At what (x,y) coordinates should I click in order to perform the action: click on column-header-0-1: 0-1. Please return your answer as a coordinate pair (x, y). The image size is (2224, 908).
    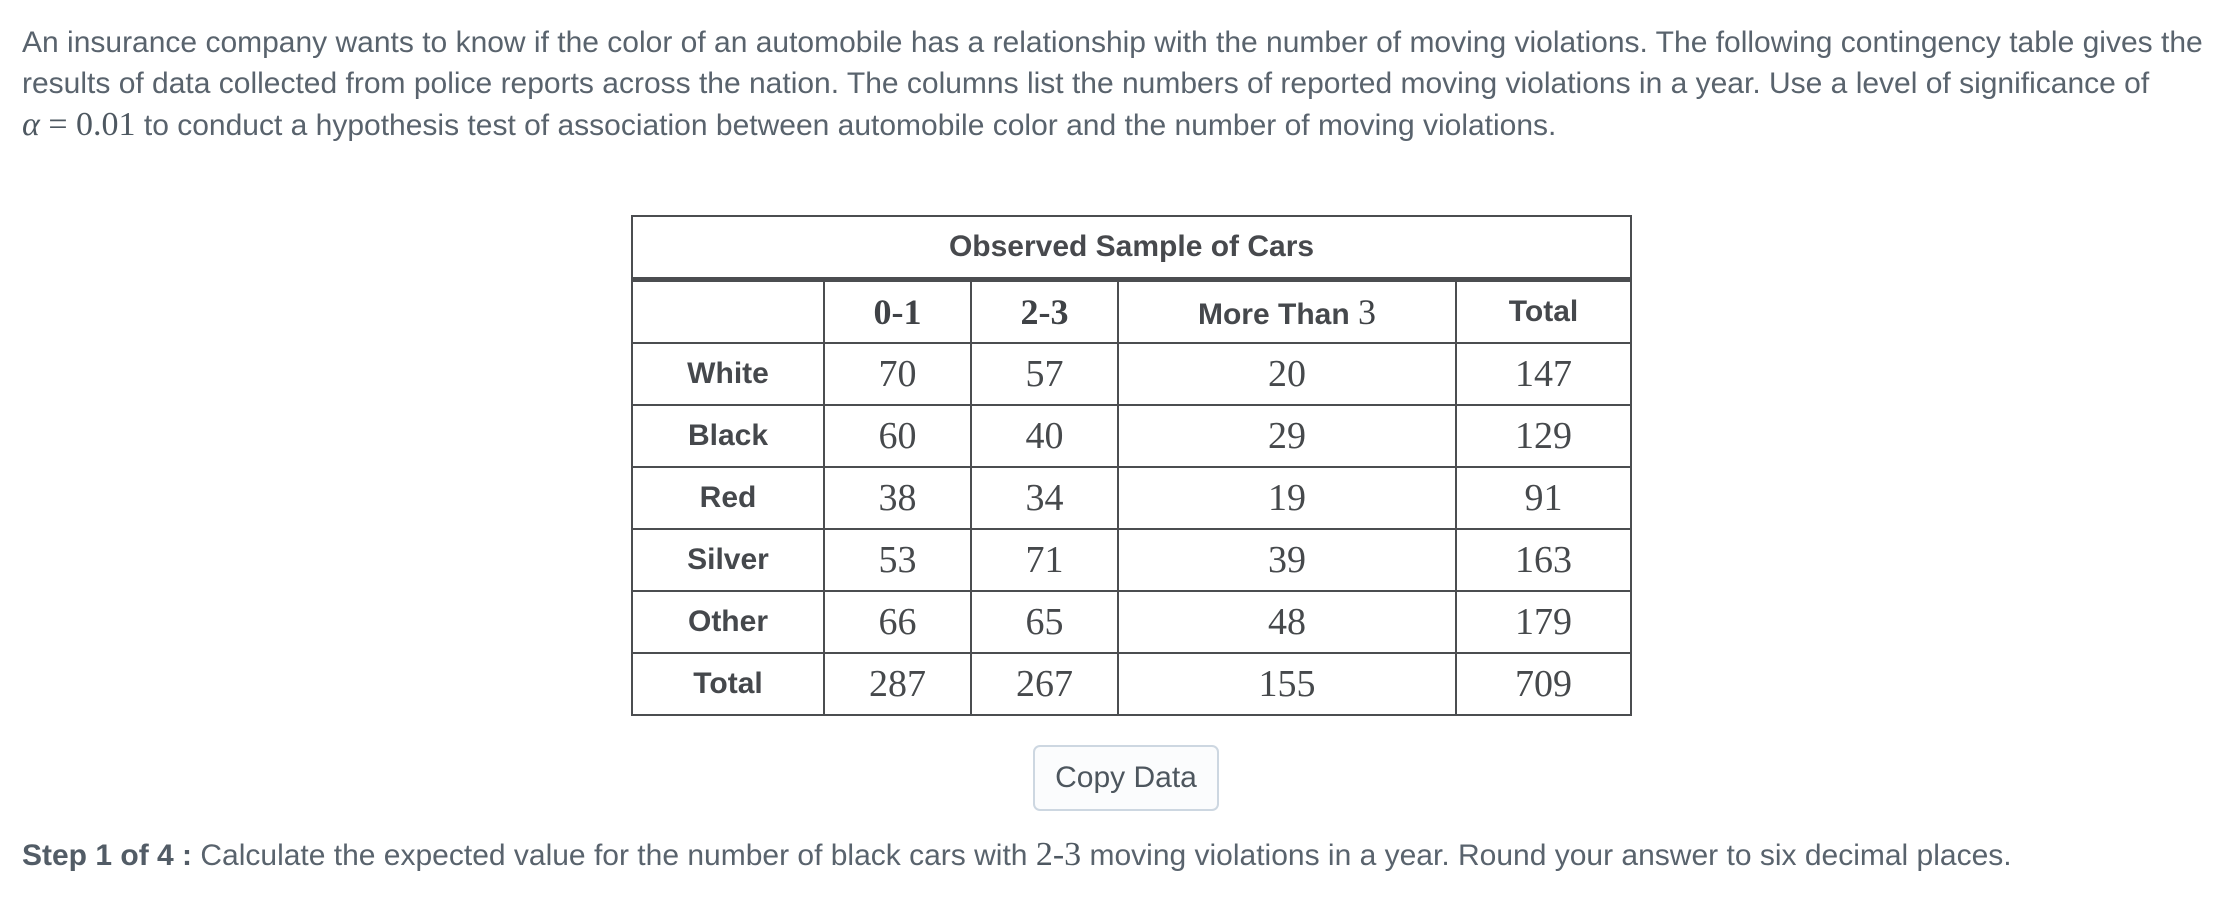
    Looking at the image, I should click on (897, 311).